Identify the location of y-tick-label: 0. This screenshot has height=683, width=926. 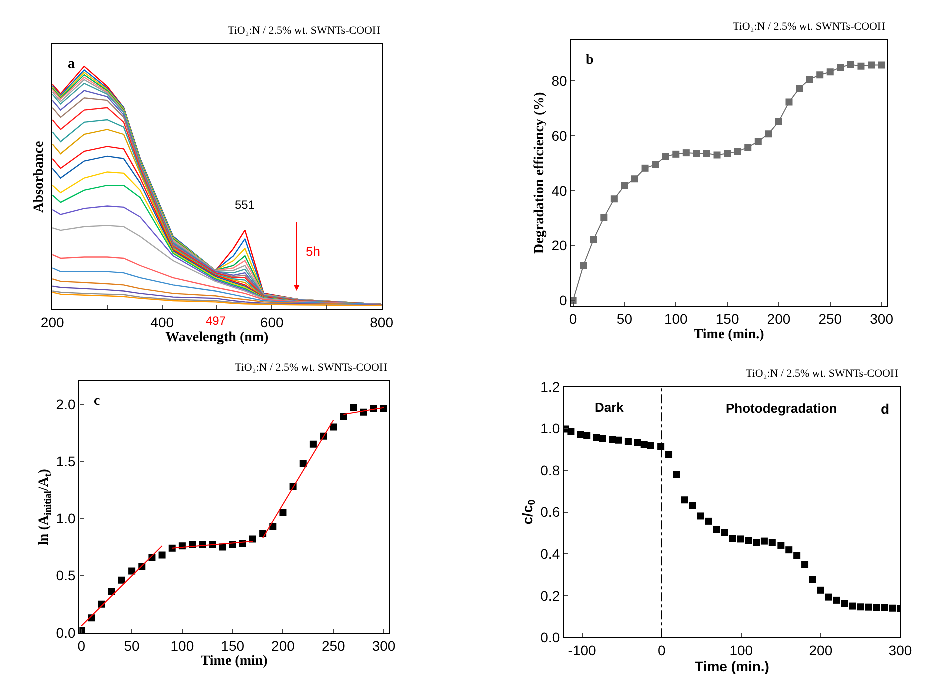
(564, 300).